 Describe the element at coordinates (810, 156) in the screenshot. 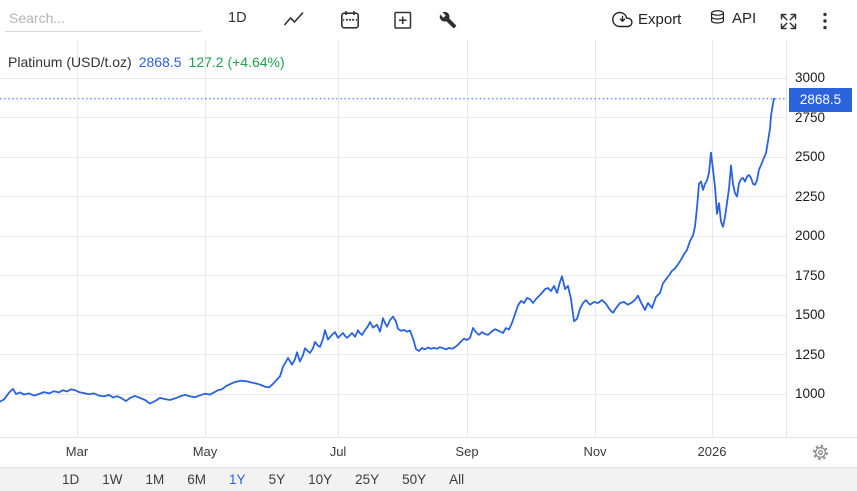

I see `y-axis-label: 2500` at that location.